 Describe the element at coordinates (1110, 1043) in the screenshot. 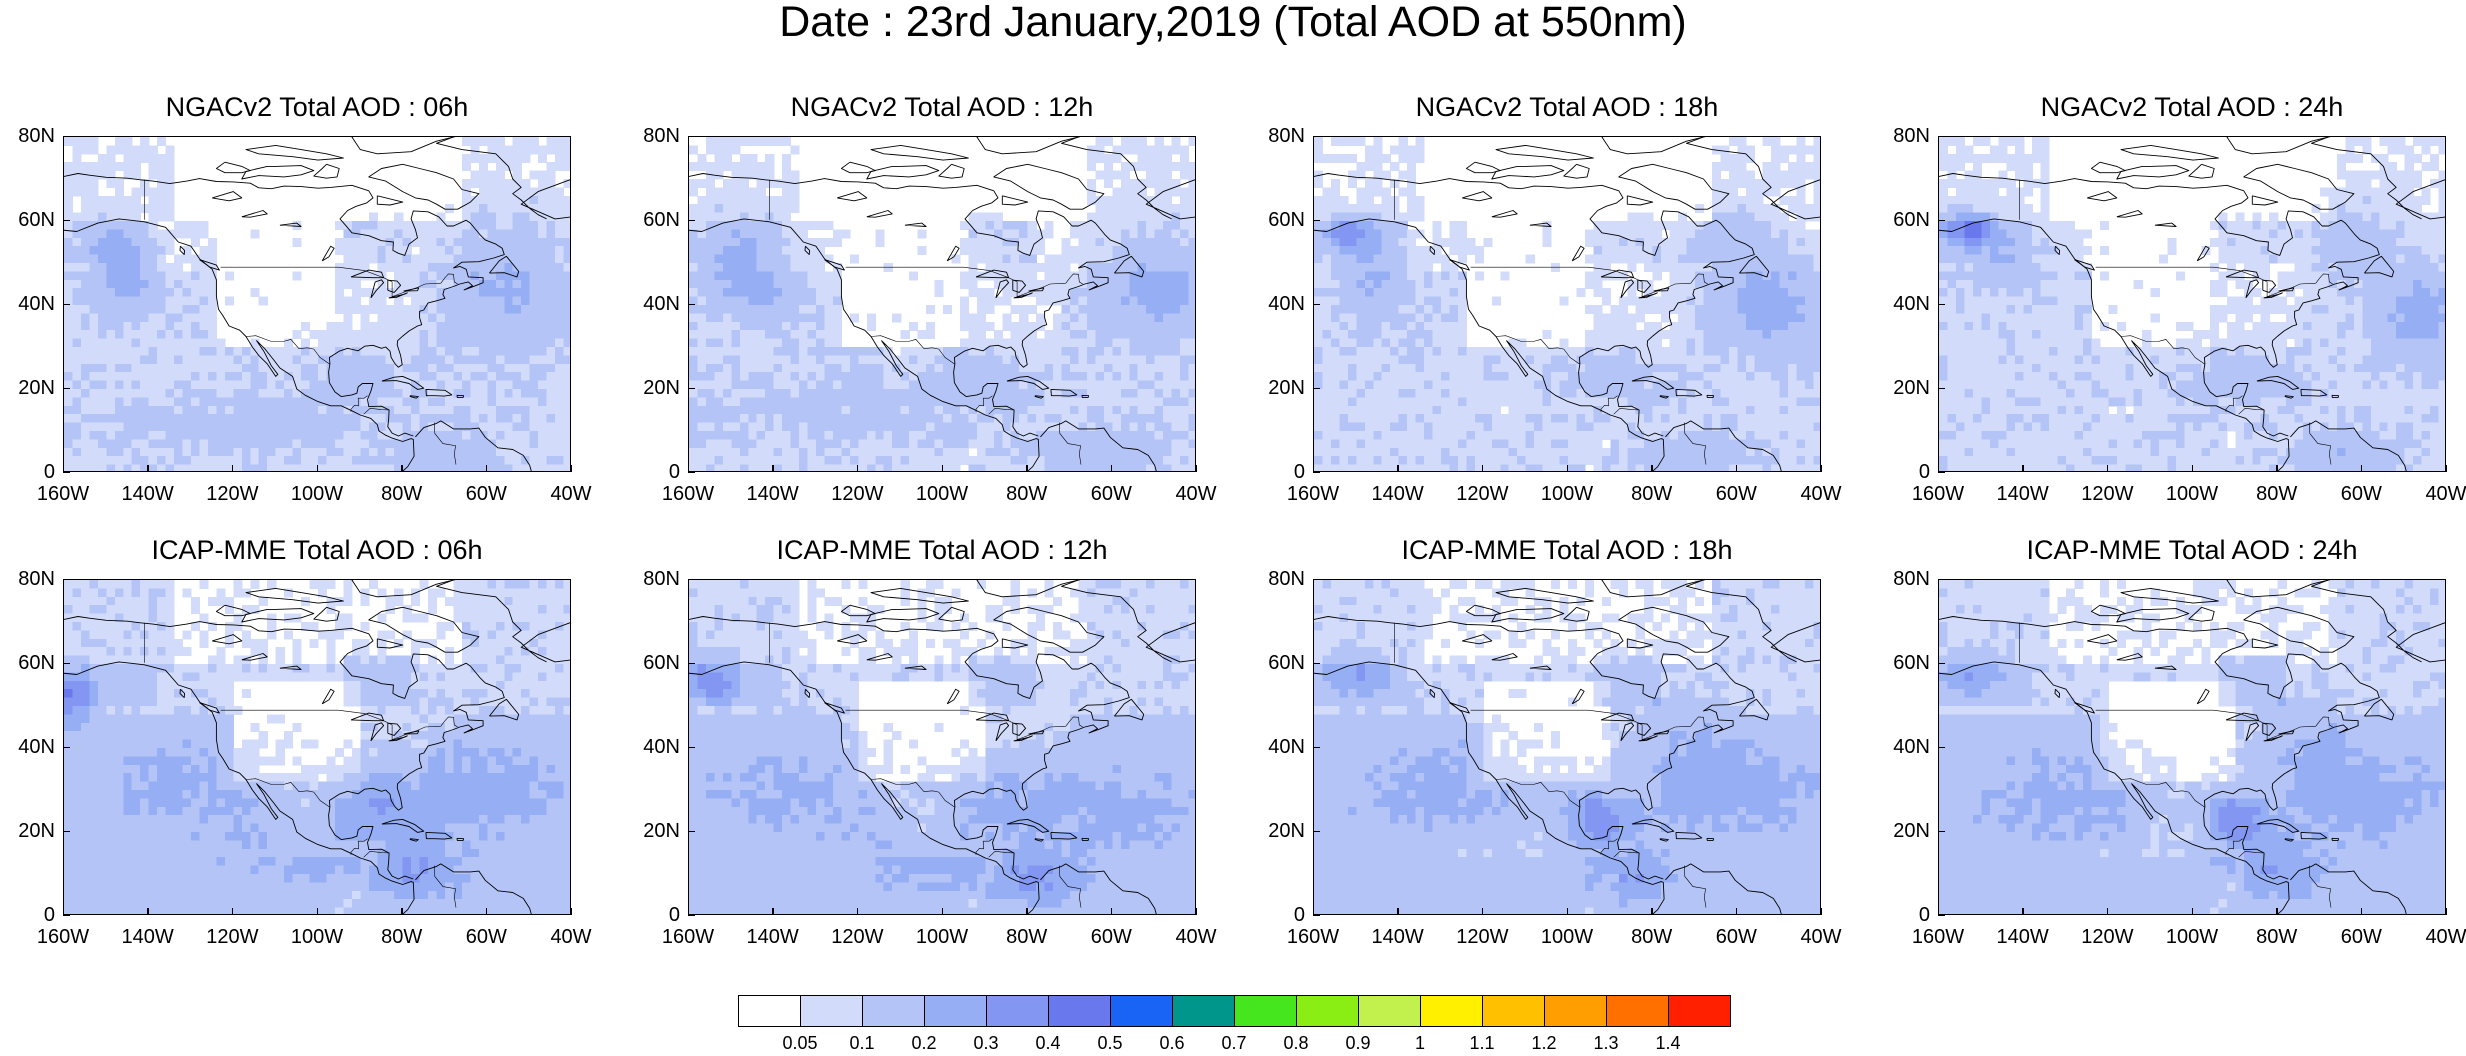

I see `colorbar-label: 0.5` at that location.